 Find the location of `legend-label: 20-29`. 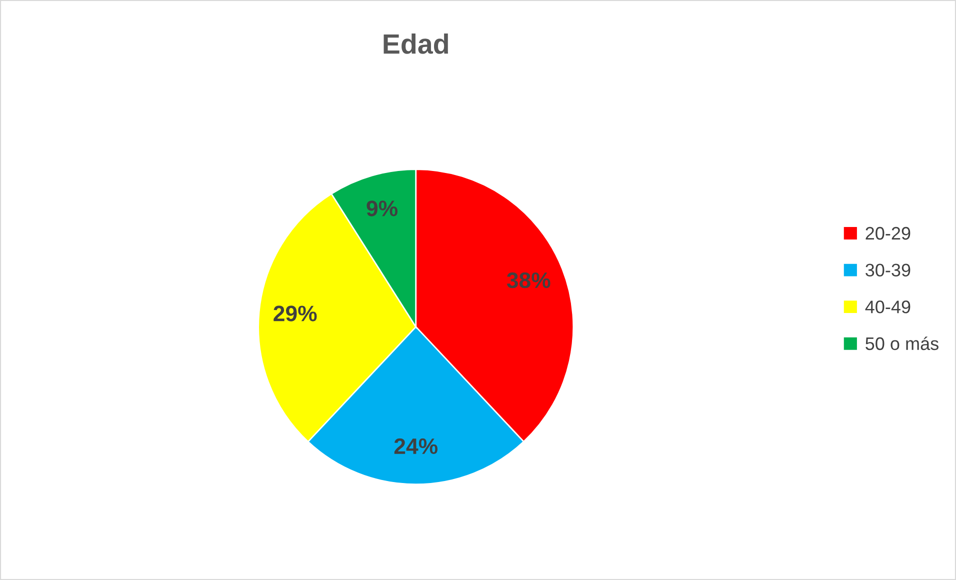

legend-label: 20-29 is located at coordinates (888, 233).